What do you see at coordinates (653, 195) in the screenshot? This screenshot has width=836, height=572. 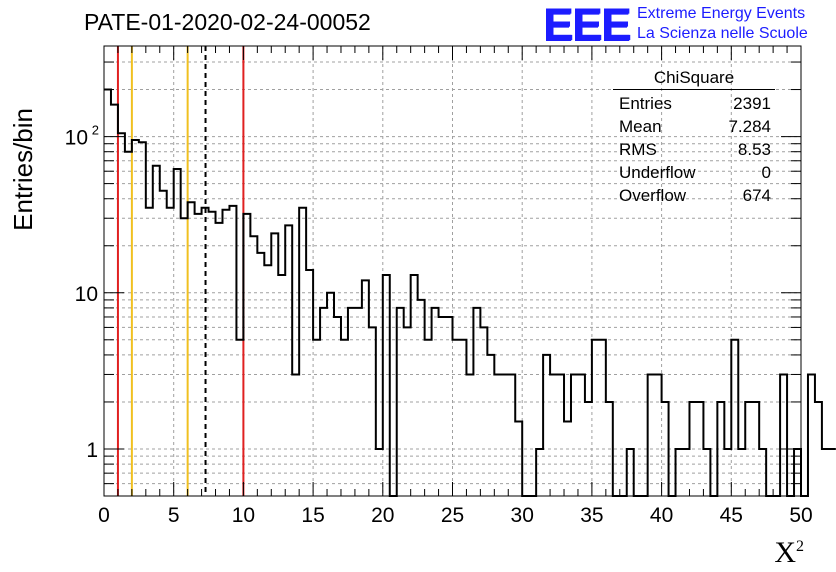 I see `stats-label: Overflow` at bounding box center [653, 195].